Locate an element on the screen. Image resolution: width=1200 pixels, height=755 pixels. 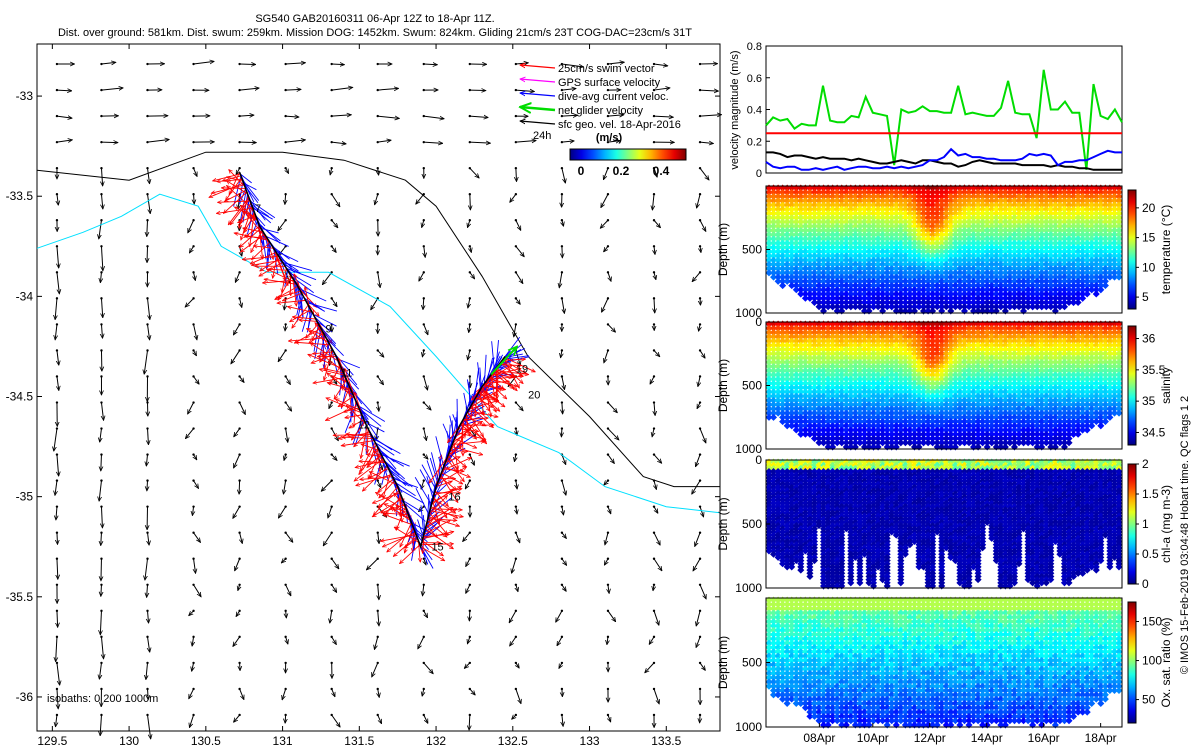
day-label: 11 is located at coordinates (346, 373).